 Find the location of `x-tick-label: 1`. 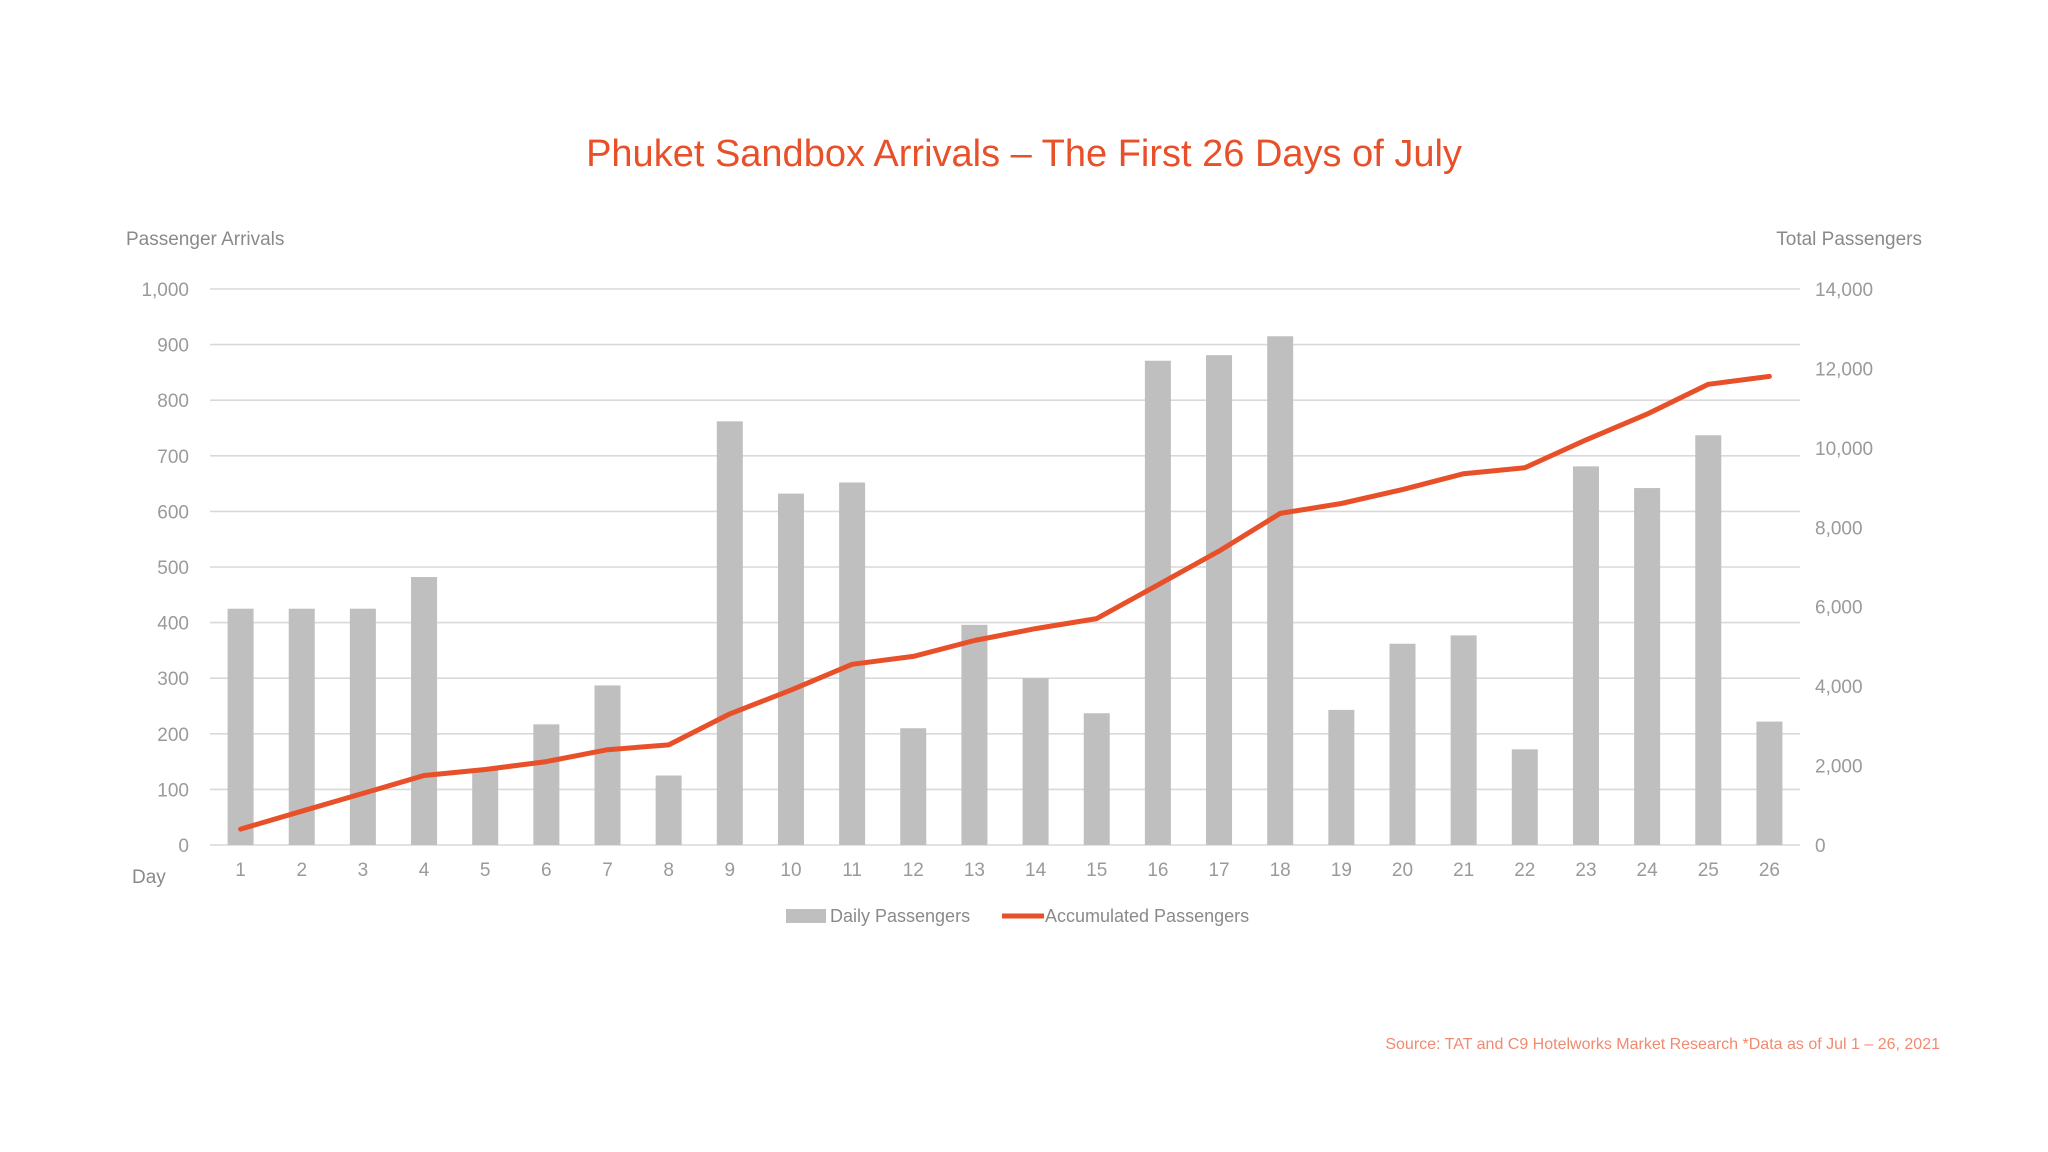

x-tick-label: 1 is located at coordinates (240, 870).